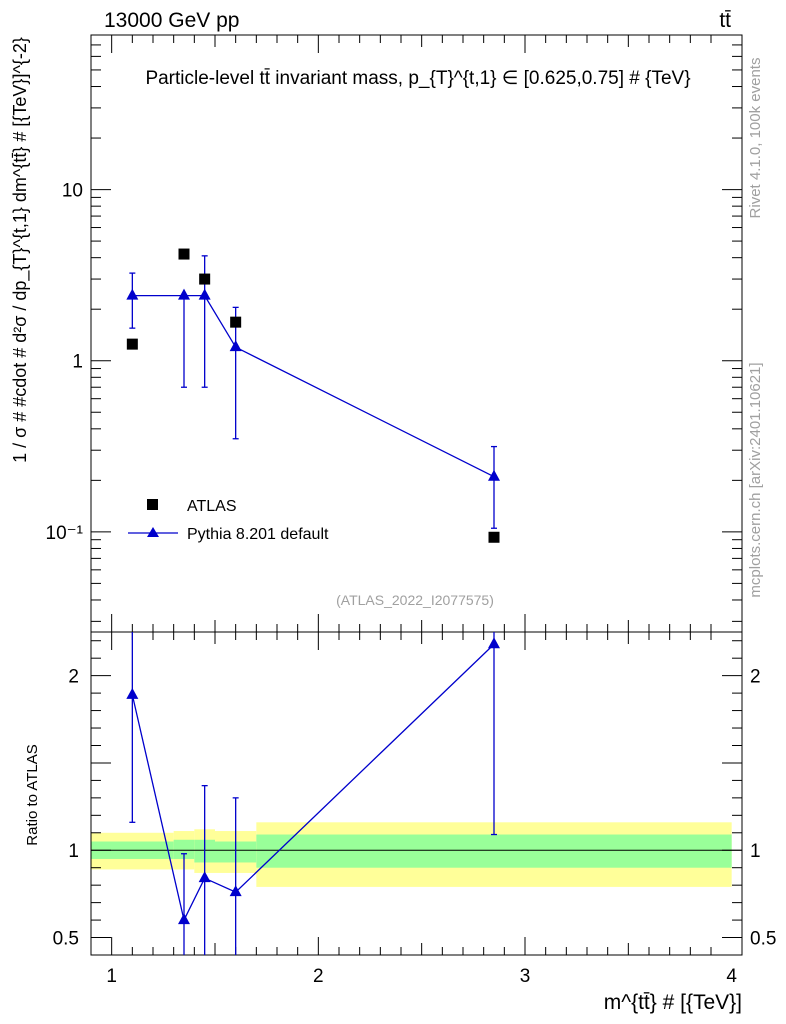 The image size is (786, 1024). What do you see at coordinates (212, 506) in the screenshot?
I see `legend-atlas-label: ATLAS` at bounding box center [212, 506].